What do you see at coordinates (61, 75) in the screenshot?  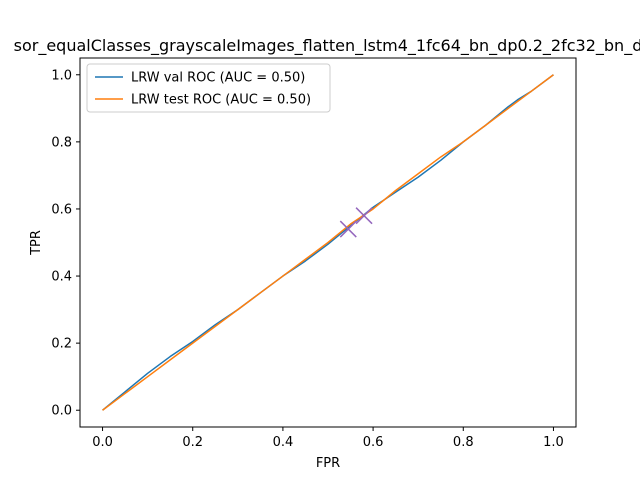 I see `y-tick-label: 1.0` at bounding box center [61, 75].